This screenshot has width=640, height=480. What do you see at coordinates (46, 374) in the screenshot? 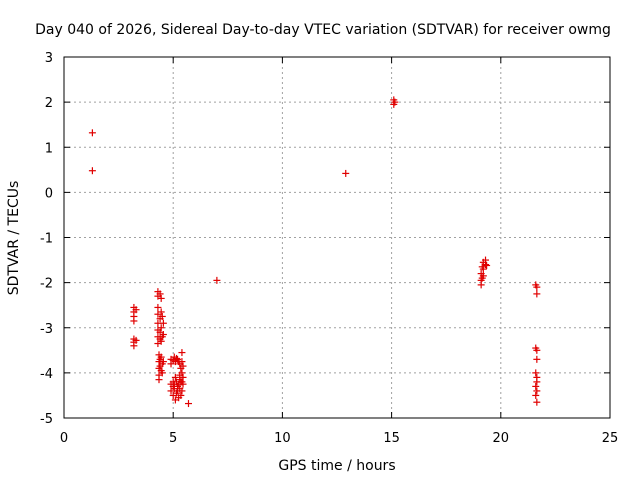
I see `y-tick-label: -4` at bounding box center [46, 374].